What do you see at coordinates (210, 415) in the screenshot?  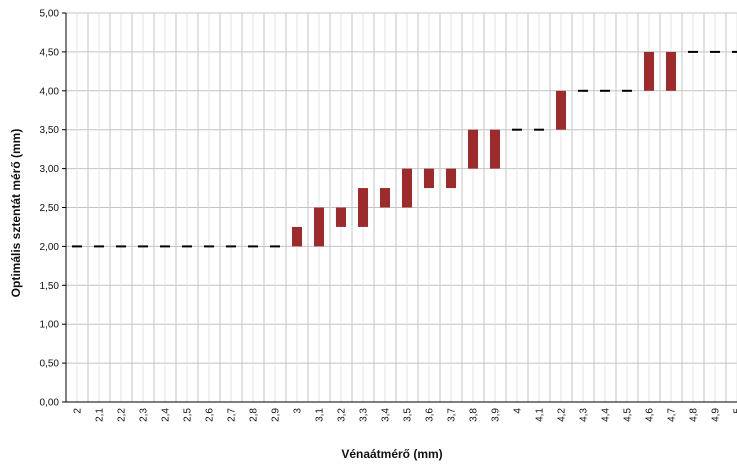 I see `x-tick-label: 2,6` at bounding box center [210, 415].